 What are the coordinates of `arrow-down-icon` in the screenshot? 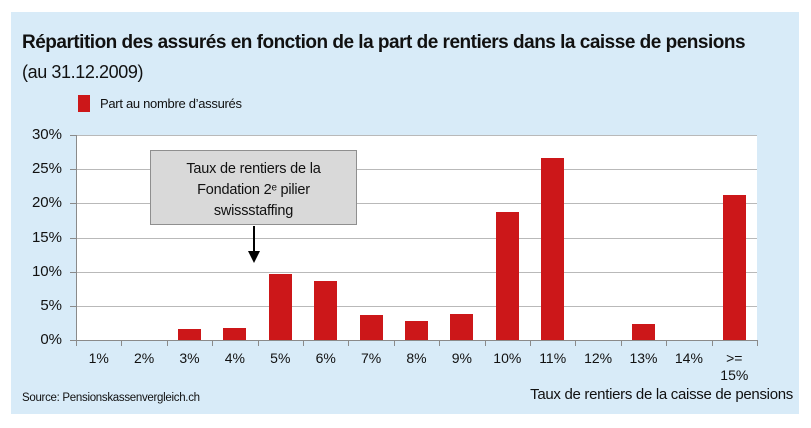 It's located at (254, 257).